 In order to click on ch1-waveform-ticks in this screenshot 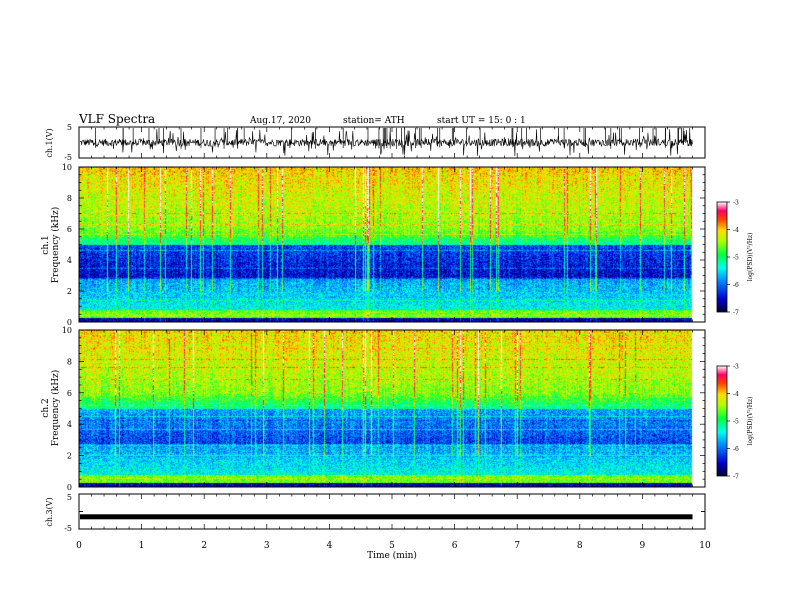, I will do `click(392, 142)`.